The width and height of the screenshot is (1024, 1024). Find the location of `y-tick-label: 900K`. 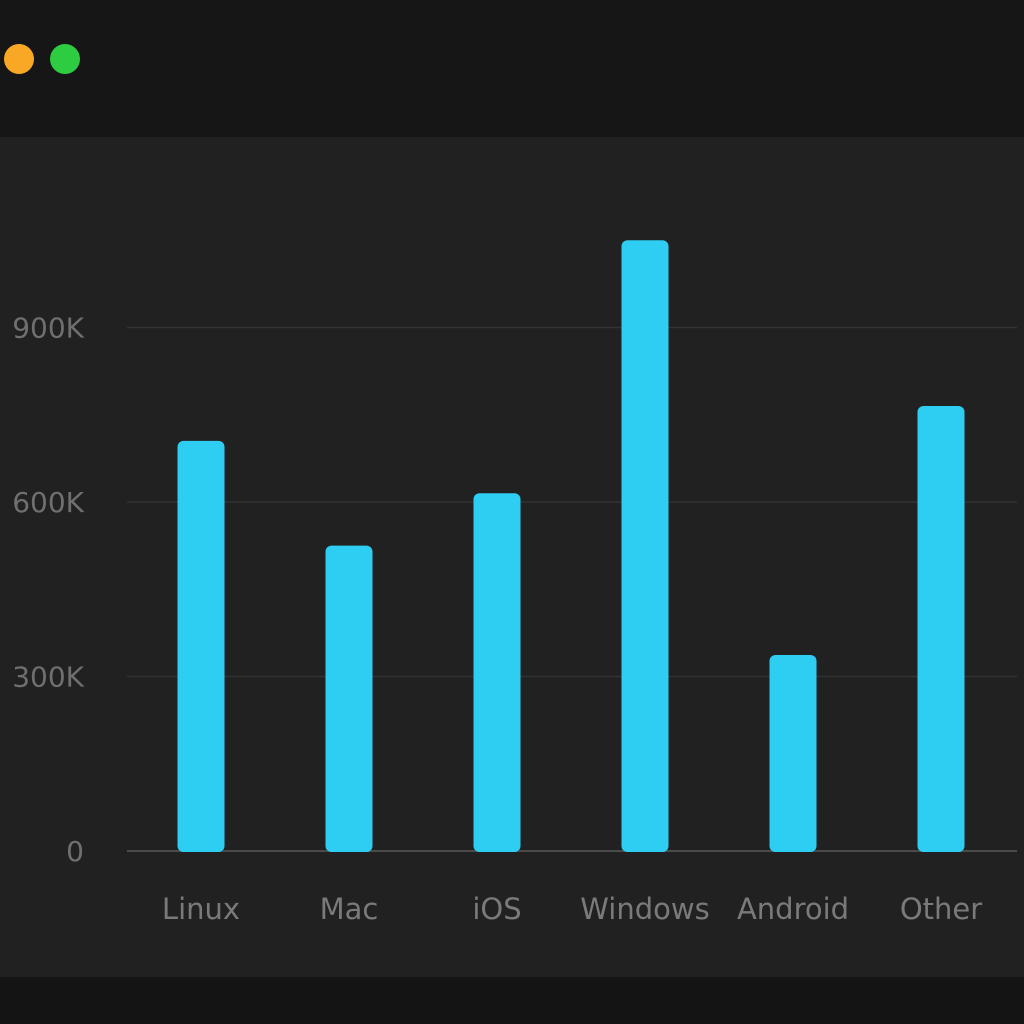

y-tick-label: 900K is located at coordinates (48, 328).